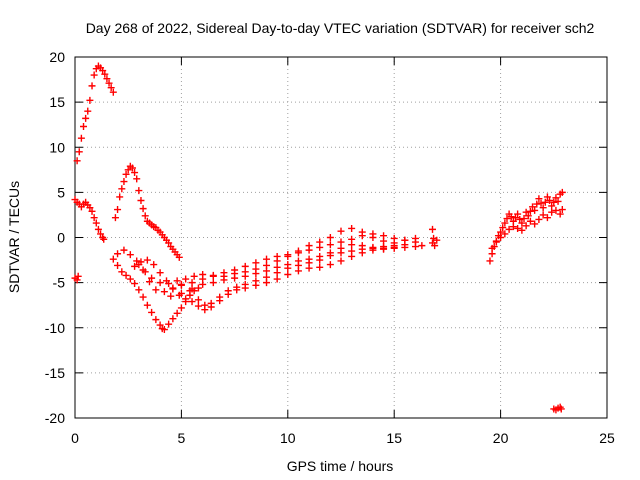 The image size is (640, 480). What do you see at coordinates (55, 418) in the screenshot?
I see `y-tick-label: -20` at bounding box center [55, 418].